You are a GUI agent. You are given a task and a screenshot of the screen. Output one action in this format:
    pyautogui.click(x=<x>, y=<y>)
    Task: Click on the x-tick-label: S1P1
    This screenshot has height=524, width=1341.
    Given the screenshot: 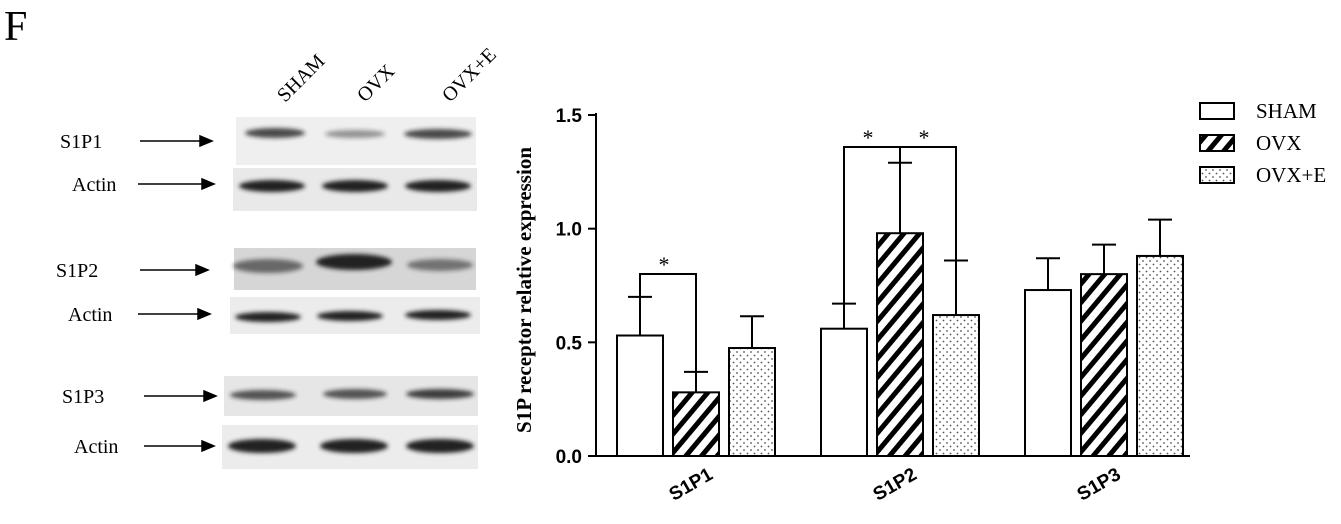 What is the action you would take?
    pyautogui.click(x=691, y=485)
    